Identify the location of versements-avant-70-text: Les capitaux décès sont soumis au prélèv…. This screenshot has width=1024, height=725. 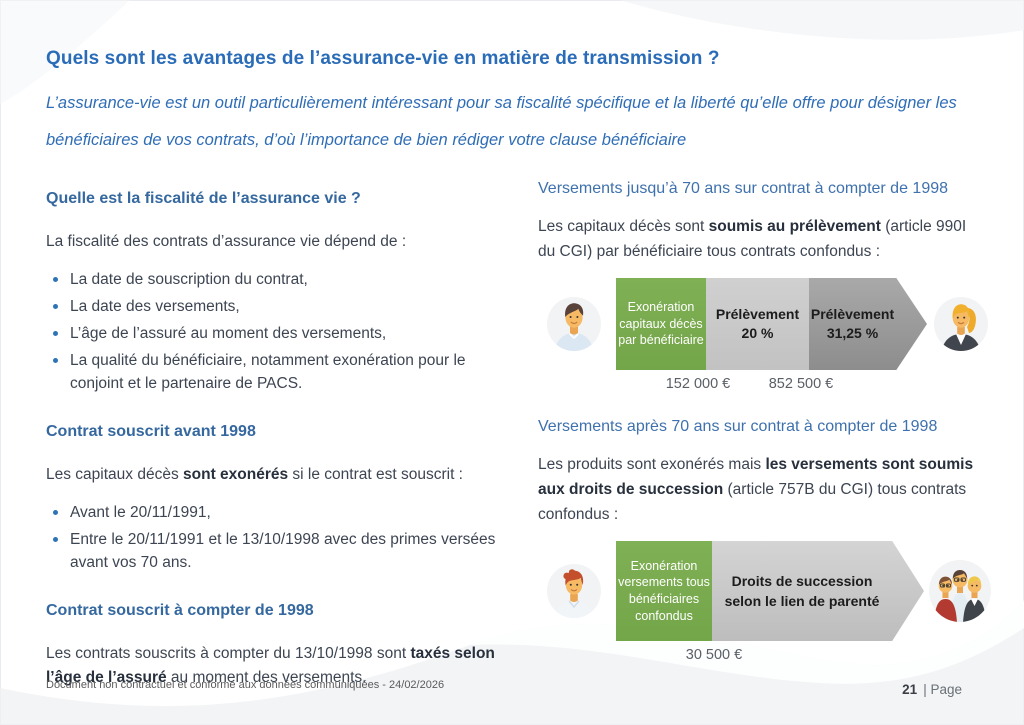
(752, 239).